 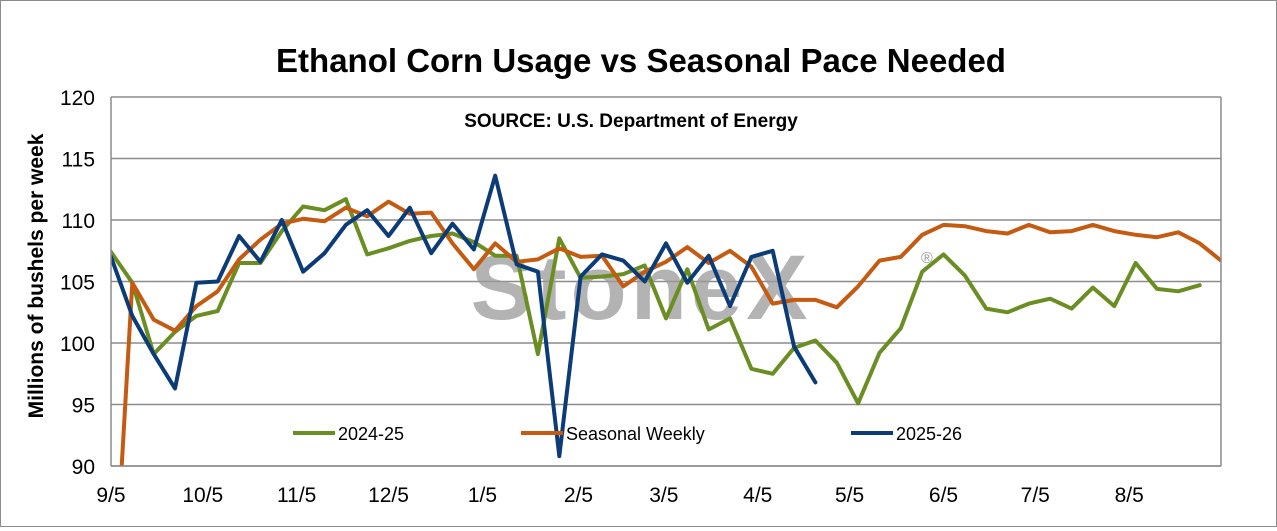 I want to click on y-tick-label: 95, so click(x=83, y=406).